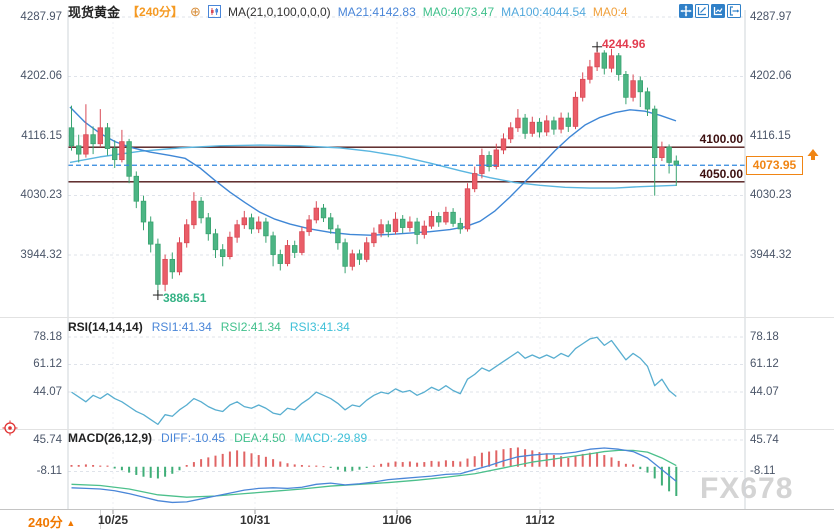  I want to click on dea-value: DEA:4.50, so click(260, 438).